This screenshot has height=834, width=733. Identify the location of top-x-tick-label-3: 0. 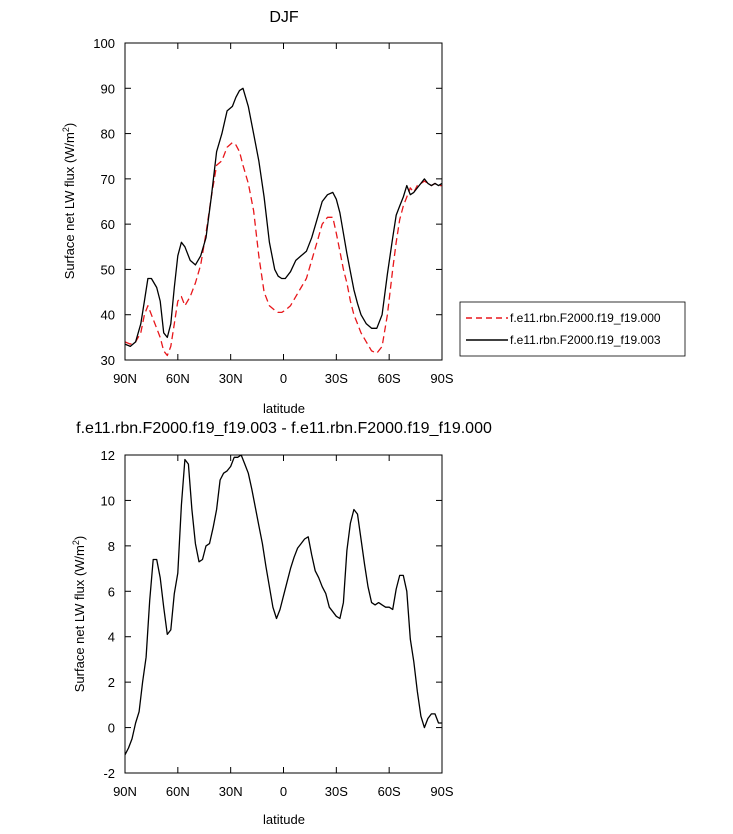
(283, 378).